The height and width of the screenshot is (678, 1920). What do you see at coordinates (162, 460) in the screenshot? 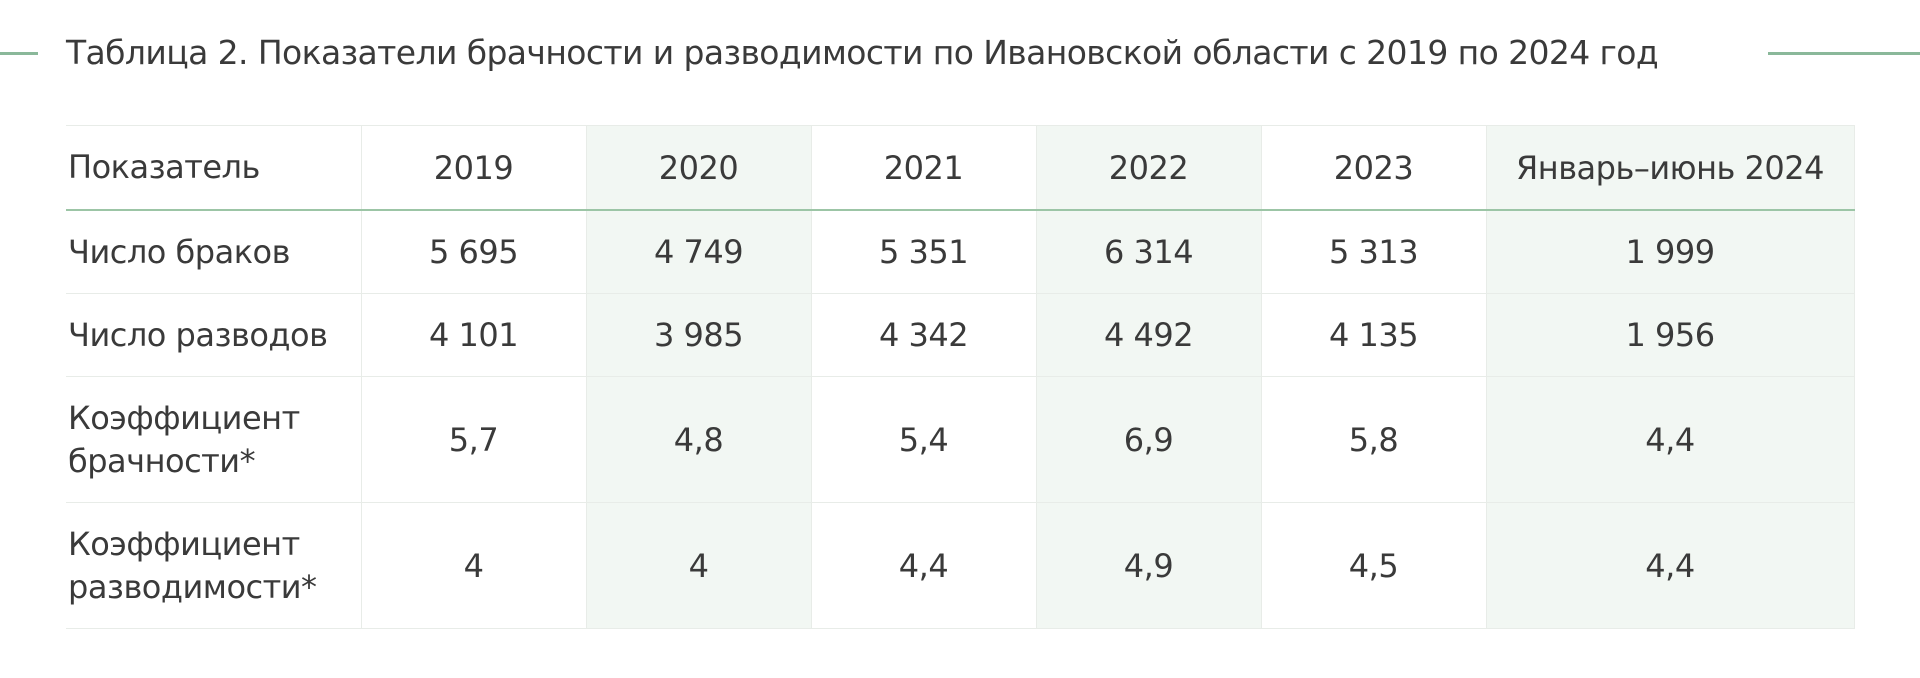
I see `row-label-line2: брачности*` at bounding box center [162, 460].